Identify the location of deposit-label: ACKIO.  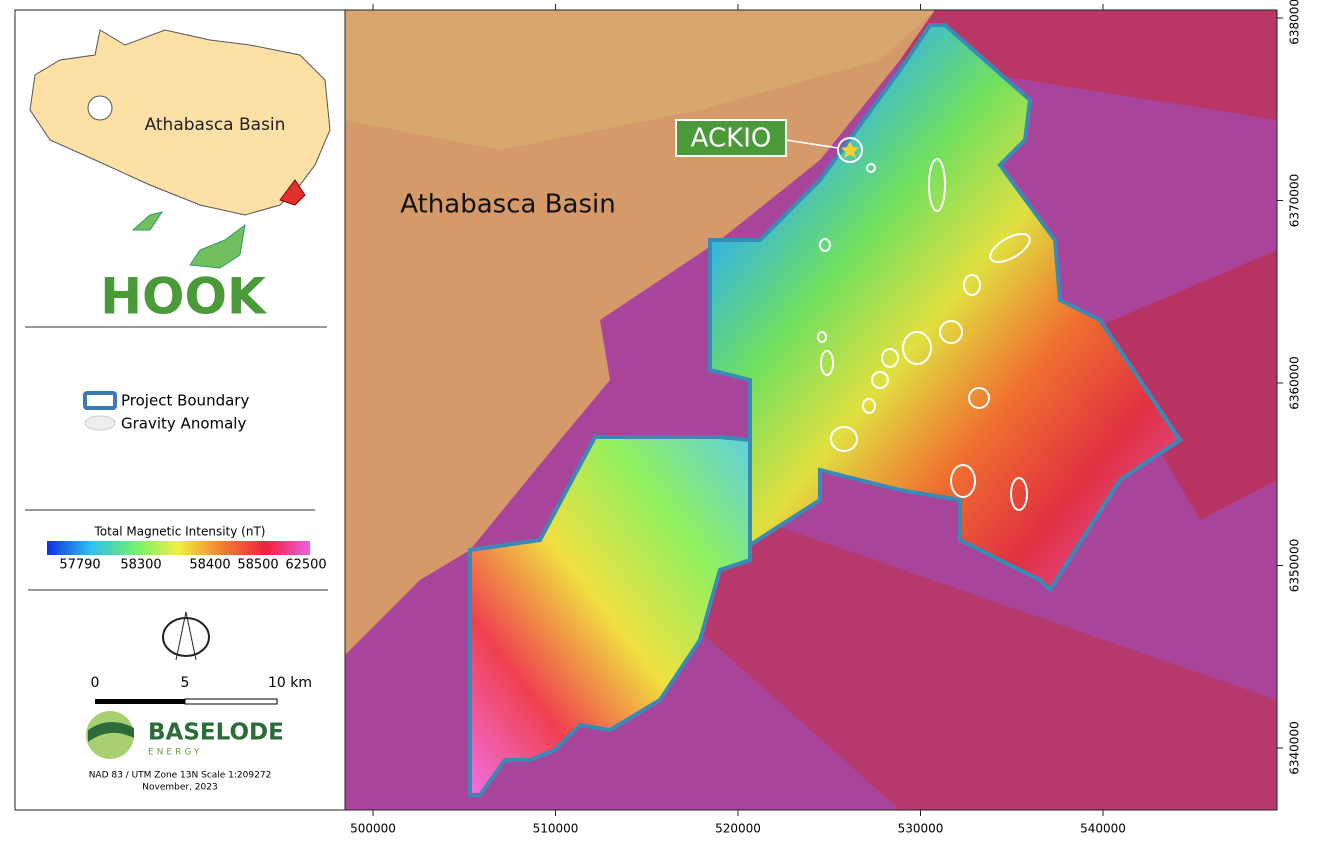
(731, 139).